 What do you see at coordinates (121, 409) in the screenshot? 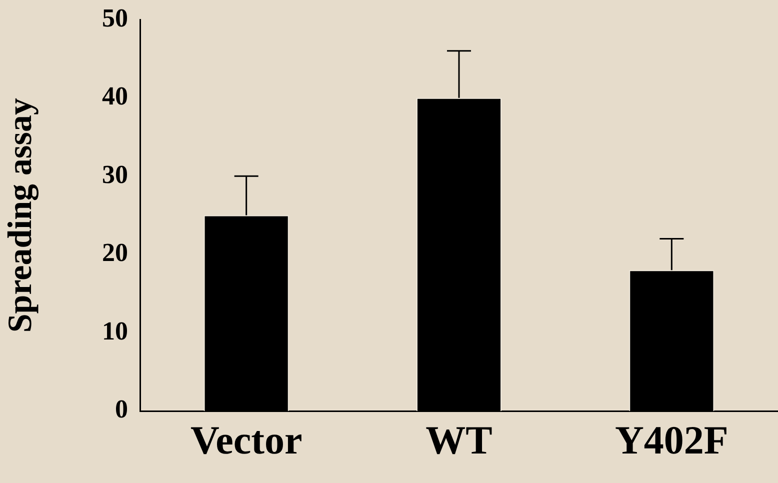
I see `y-tick-label: 0` at bounding box center [121, 409].